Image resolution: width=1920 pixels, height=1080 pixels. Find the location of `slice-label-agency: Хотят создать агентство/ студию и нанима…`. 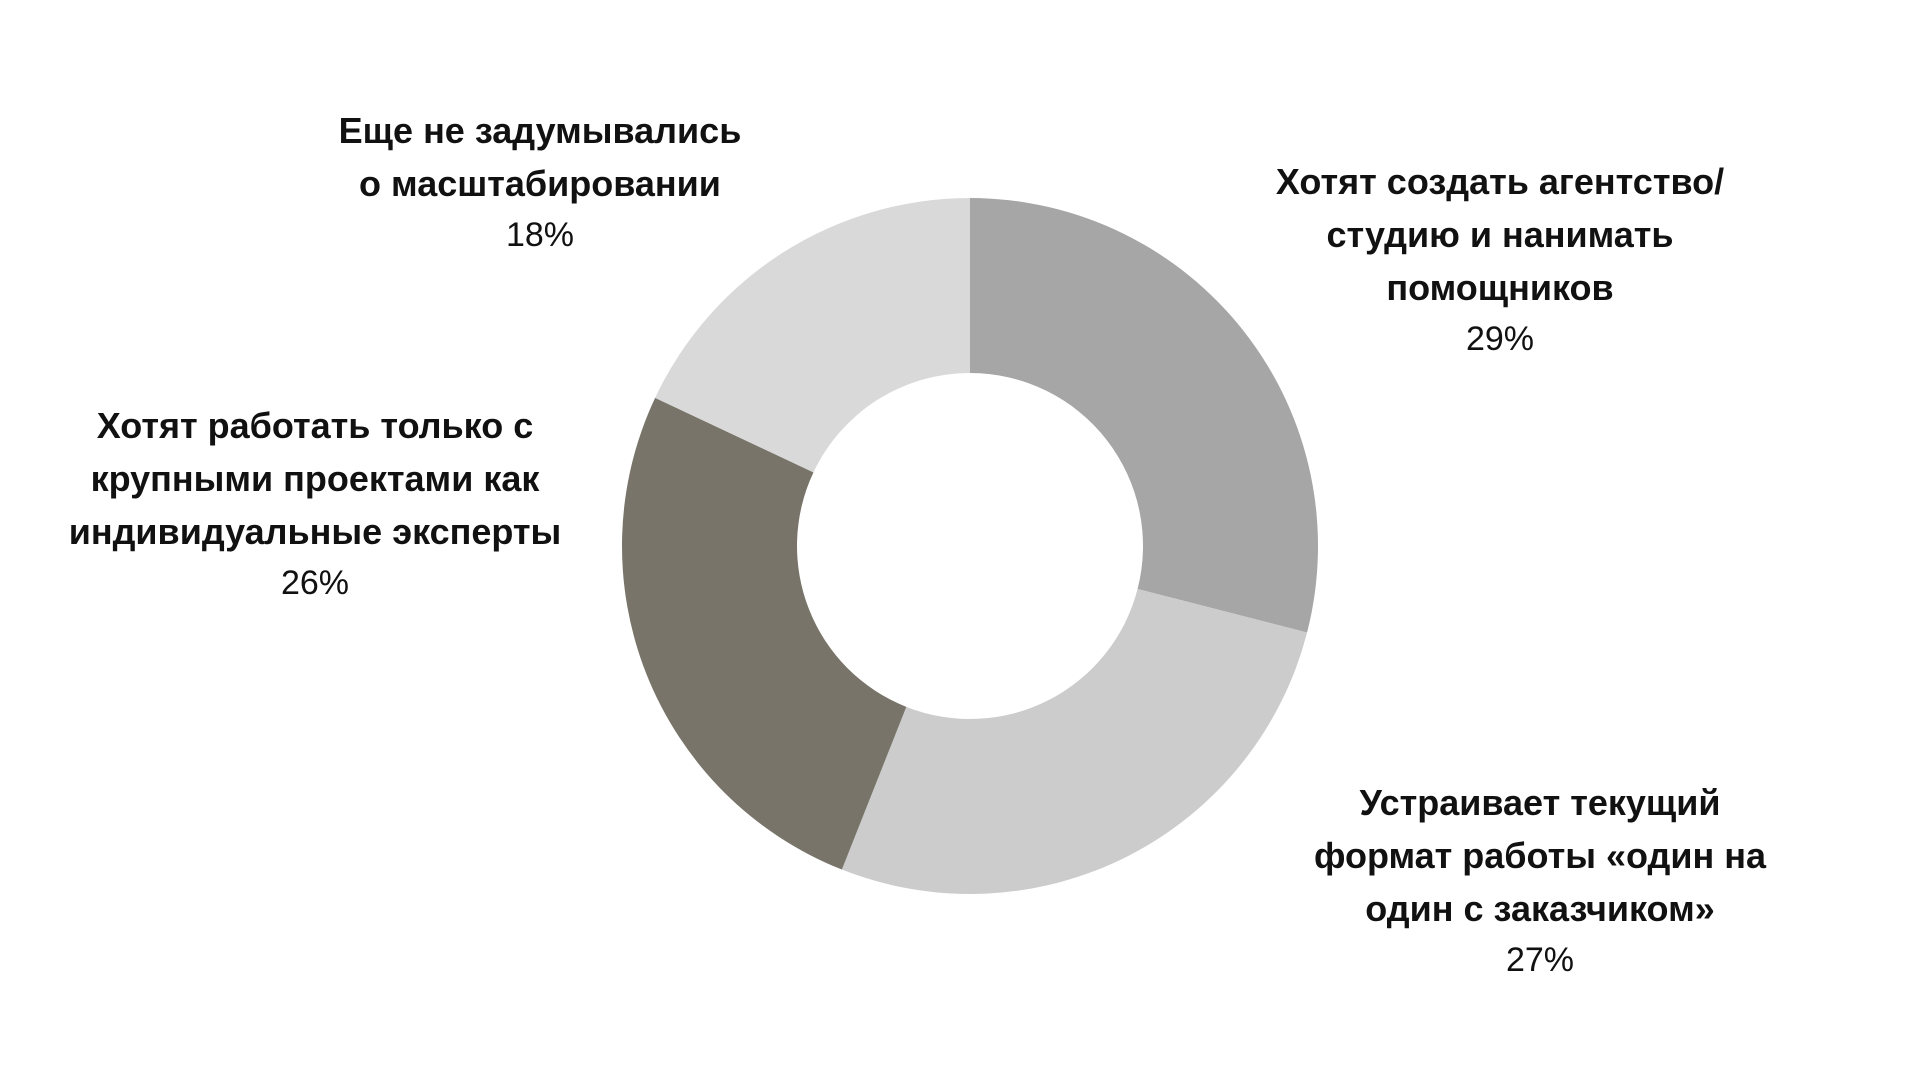

slice-label-agency: Хотят создать агентство/ студию и нанима… is located at coordinates (1500, 259).